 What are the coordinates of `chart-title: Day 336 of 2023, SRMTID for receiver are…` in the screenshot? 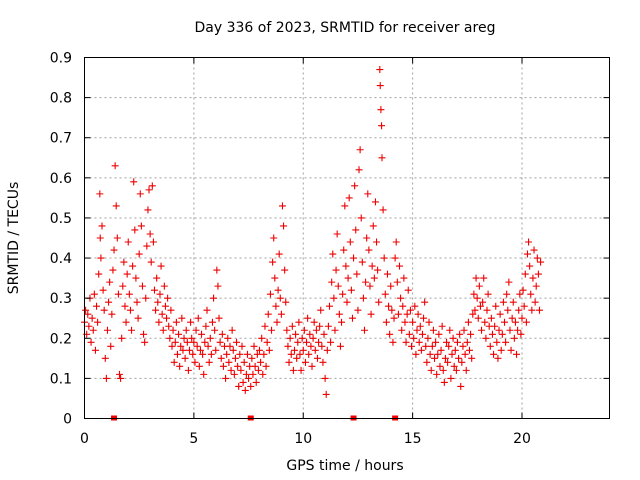 It's located at (345, 28).